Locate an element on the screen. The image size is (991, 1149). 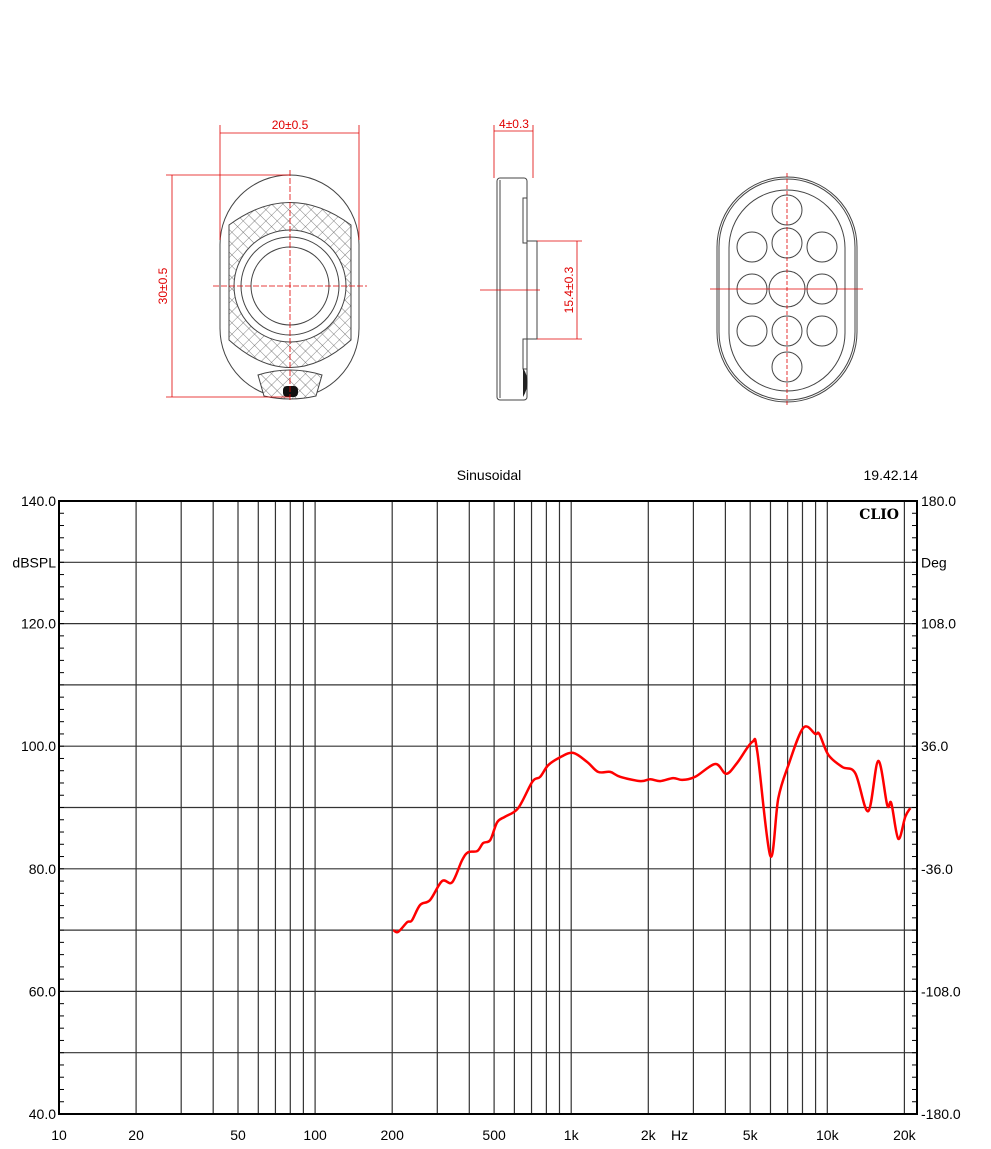
y-tick-label: 80.0 is located at coordinates (42, 869).